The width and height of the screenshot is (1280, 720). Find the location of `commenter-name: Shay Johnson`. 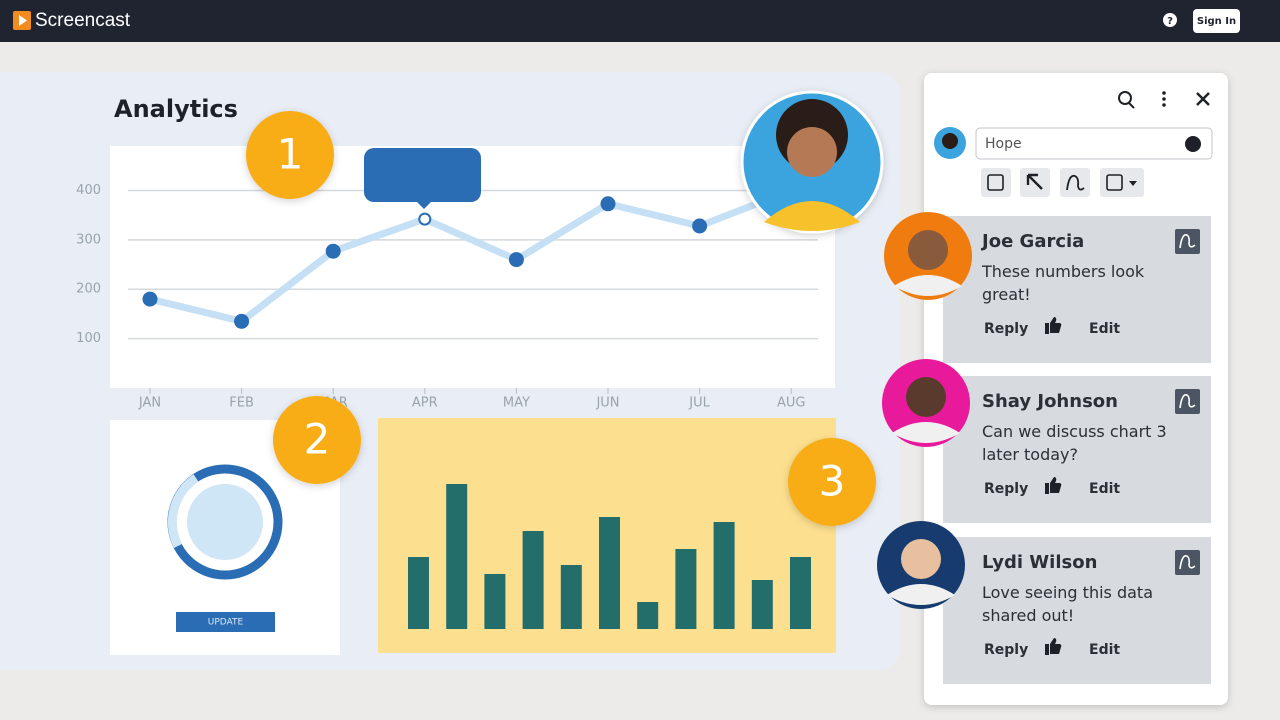

commenter-name: Shay Johnson is located at coordinates (1050, 401).